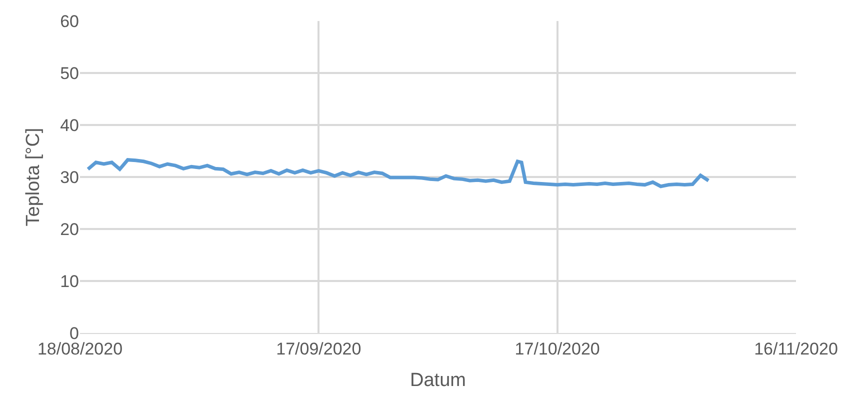 The height and width of the screenshot is (413, 856). Describe the element at coordinates (438, 381) in the screenshot. I see `x-axis-title: Datum` at that location.